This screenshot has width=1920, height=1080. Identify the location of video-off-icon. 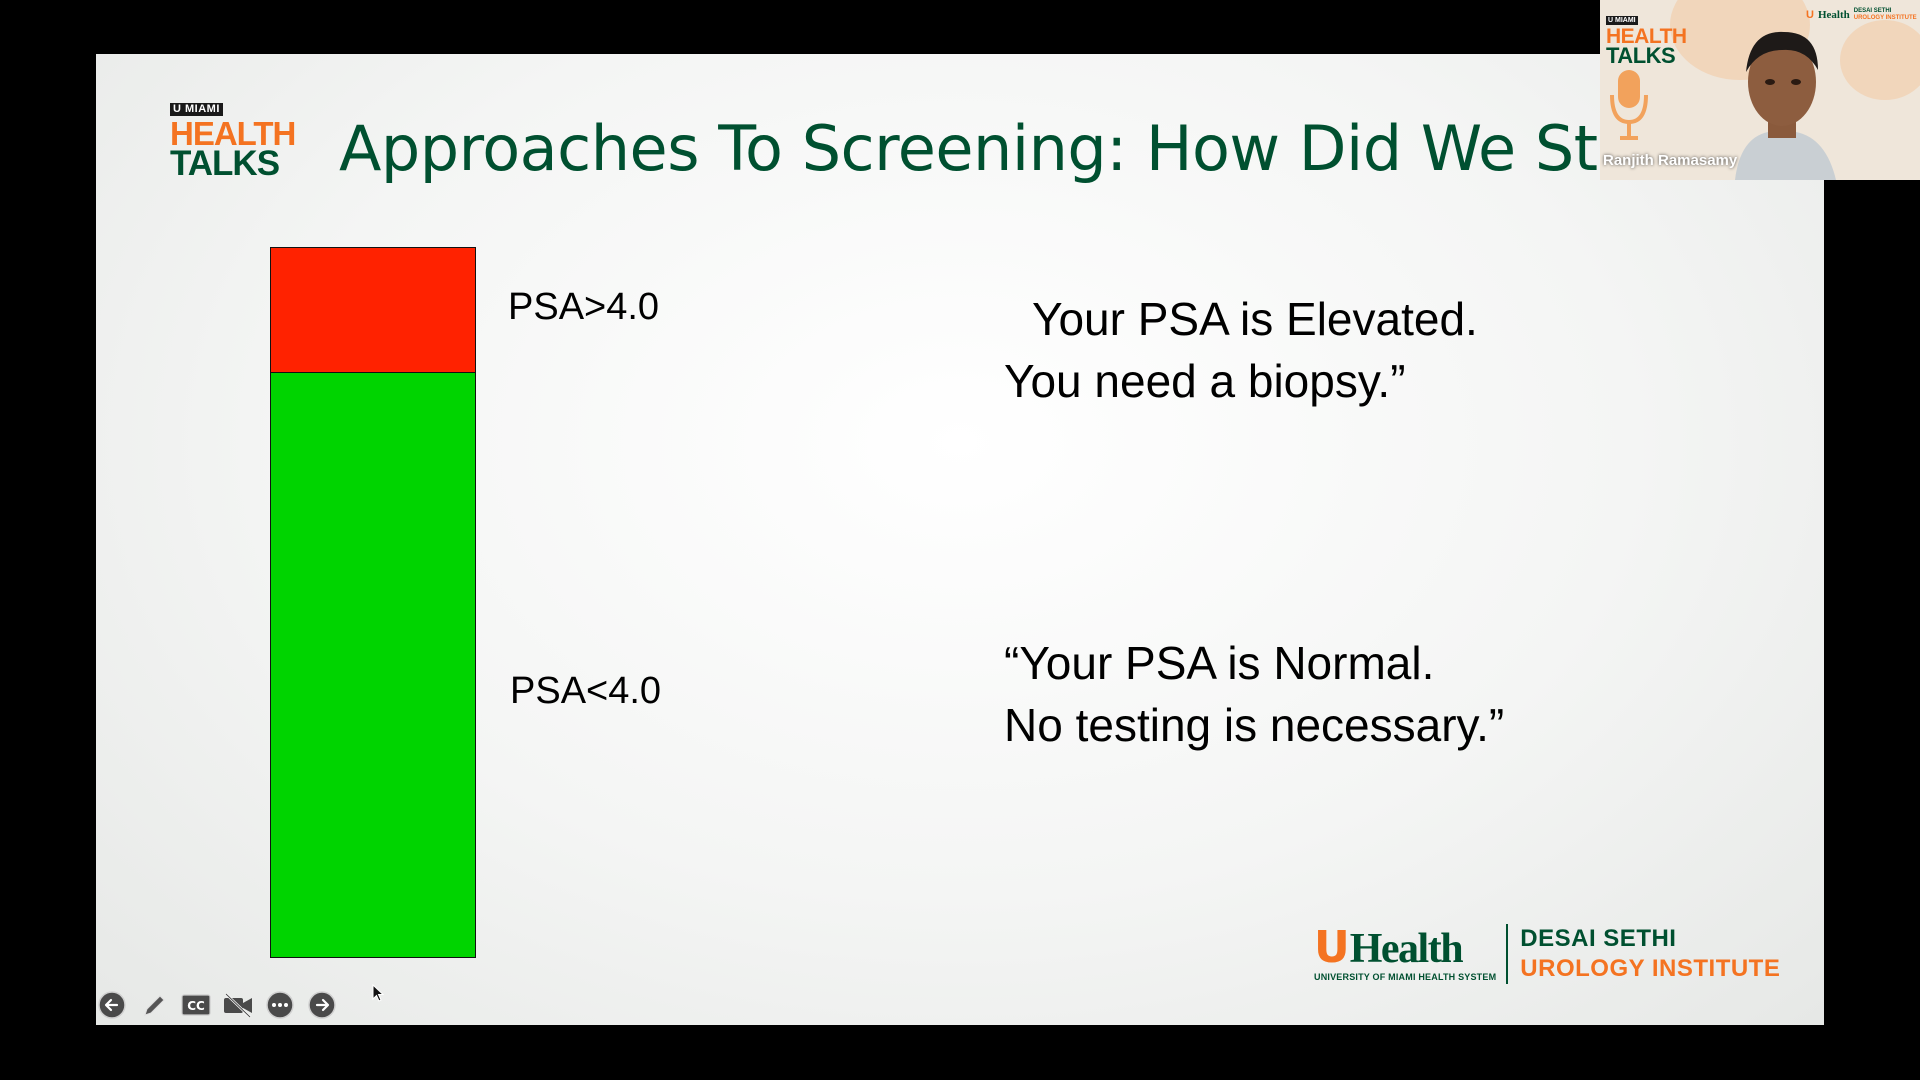
(238, 1005).